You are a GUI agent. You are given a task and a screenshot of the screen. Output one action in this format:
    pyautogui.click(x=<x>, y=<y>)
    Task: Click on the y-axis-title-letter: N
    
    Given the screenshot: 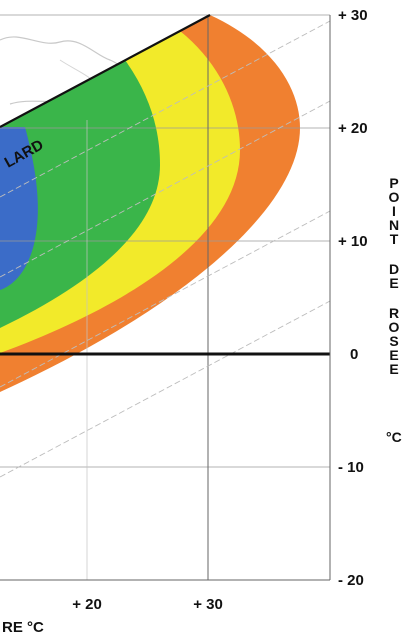 What is the action you would take?
    pyautogui.click(x=394, y=225)
    